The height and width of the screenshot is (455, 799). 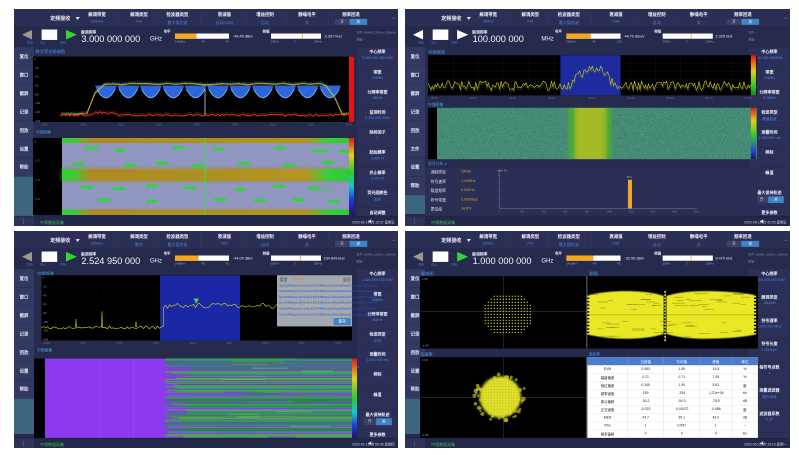 What do you see at coordinates (653, 212) in the screenshot?
I see `svg-text: 1400` at bounding box center [653, 212].